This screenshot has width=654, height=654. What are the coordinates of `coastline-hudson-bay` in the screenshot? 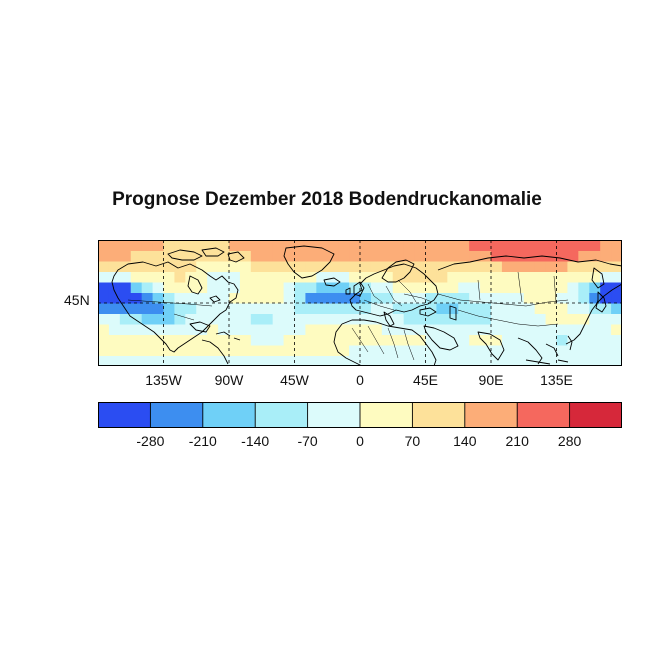 It's located at (195, 285).